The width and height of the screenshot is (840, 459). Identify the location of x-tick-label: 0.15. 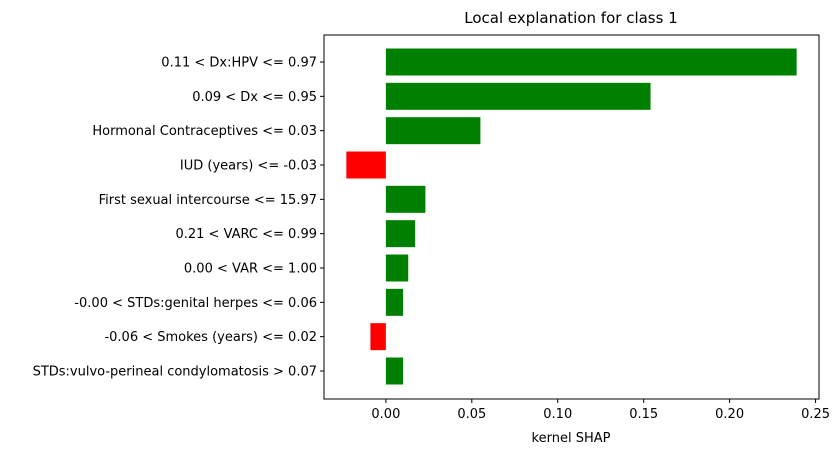
(643, 414).